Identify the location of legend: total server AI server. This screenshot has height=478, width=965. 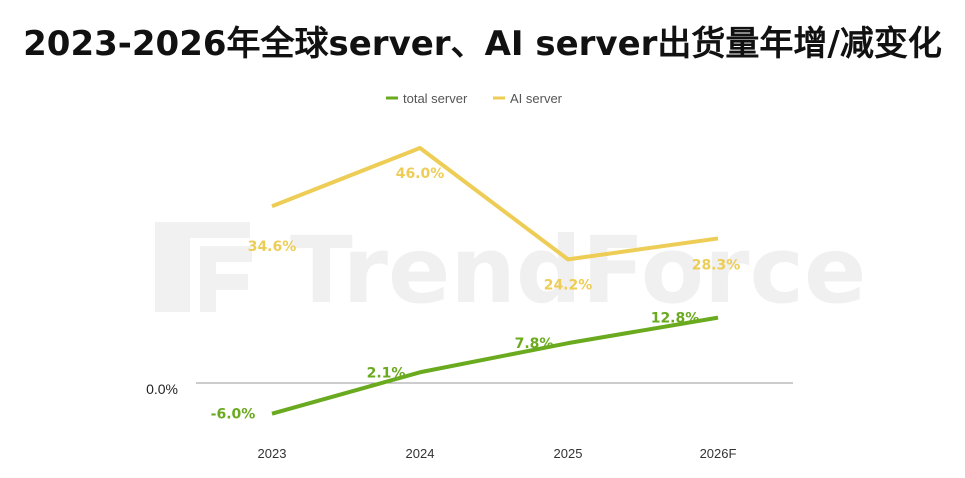
(474, 98).